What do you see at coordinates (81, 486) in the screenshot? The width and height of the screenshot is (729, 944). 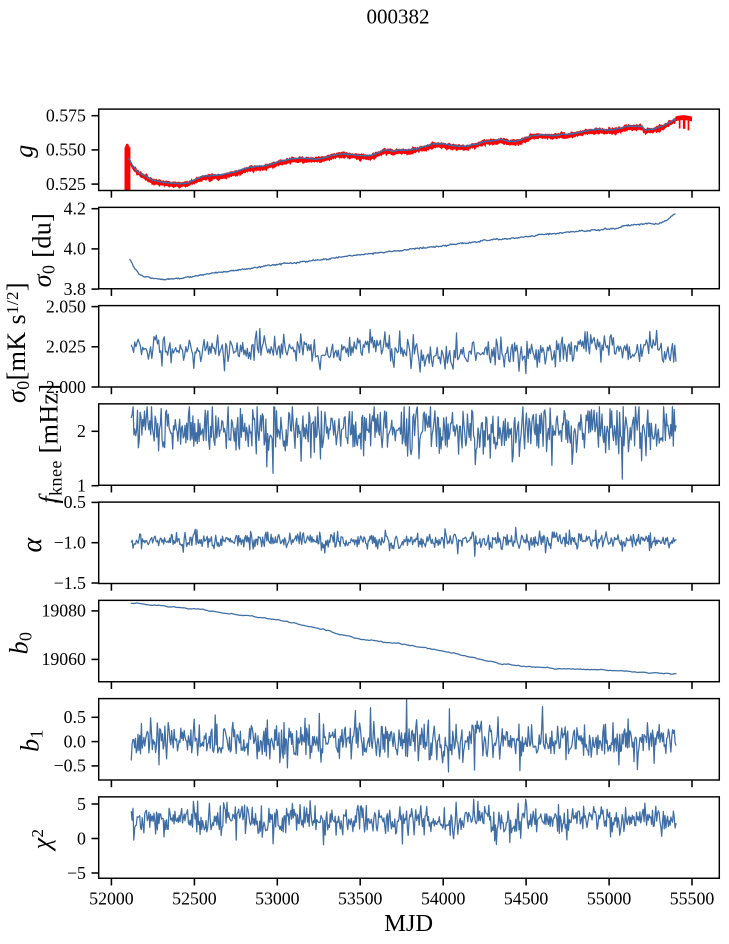 I see `svg-text: 1` at bounding box center [81, 486].